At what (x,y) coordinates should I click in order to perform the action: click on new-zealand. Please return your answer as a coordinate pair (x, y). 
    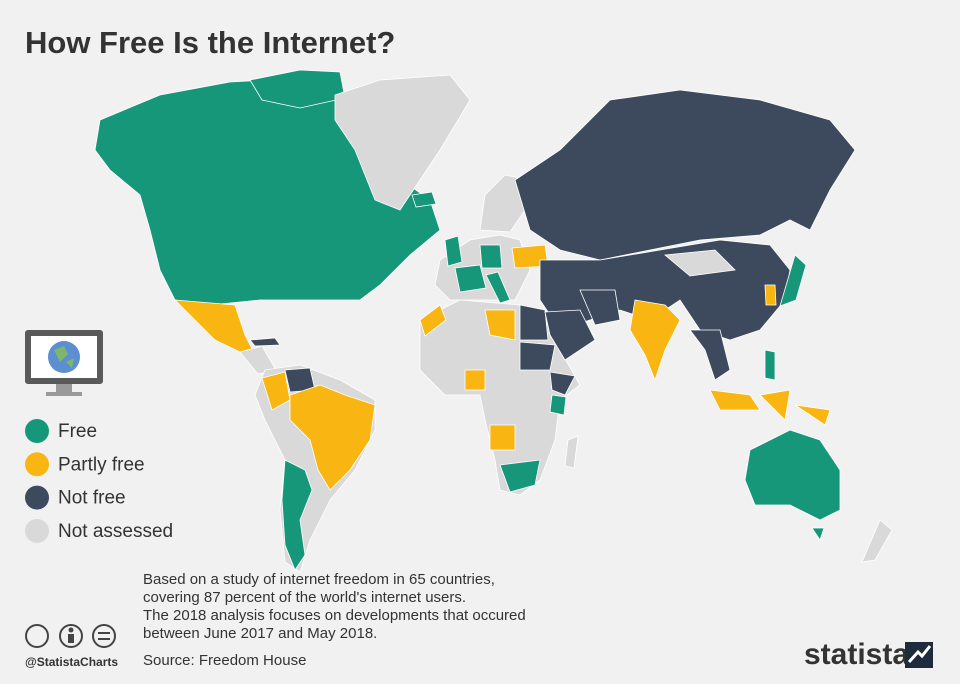
    Looking at the image, I should click on (877, 541).